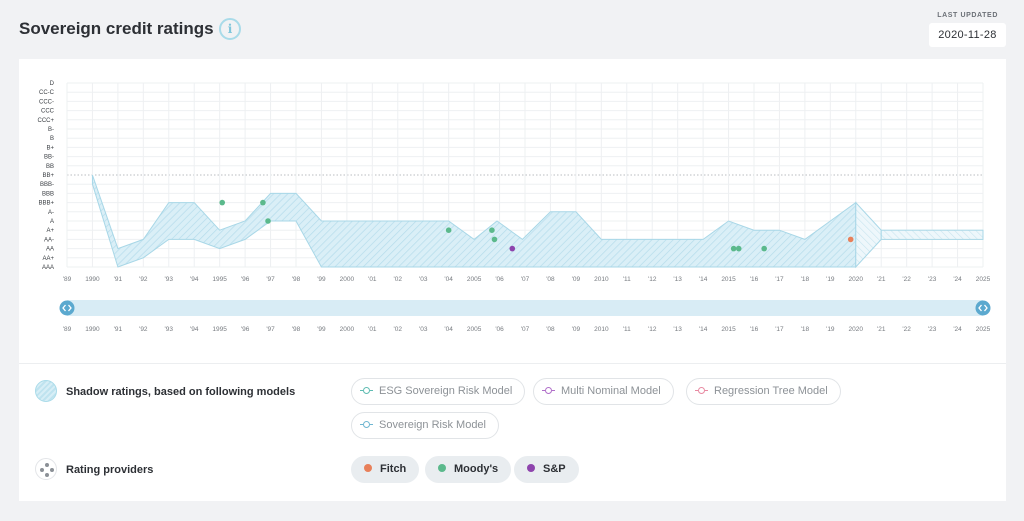 This screenshot has width=1024, height=521. Describe the element at coordinates (957, 279) in the screenshot. I see `x-tick-label: '24` at that location.